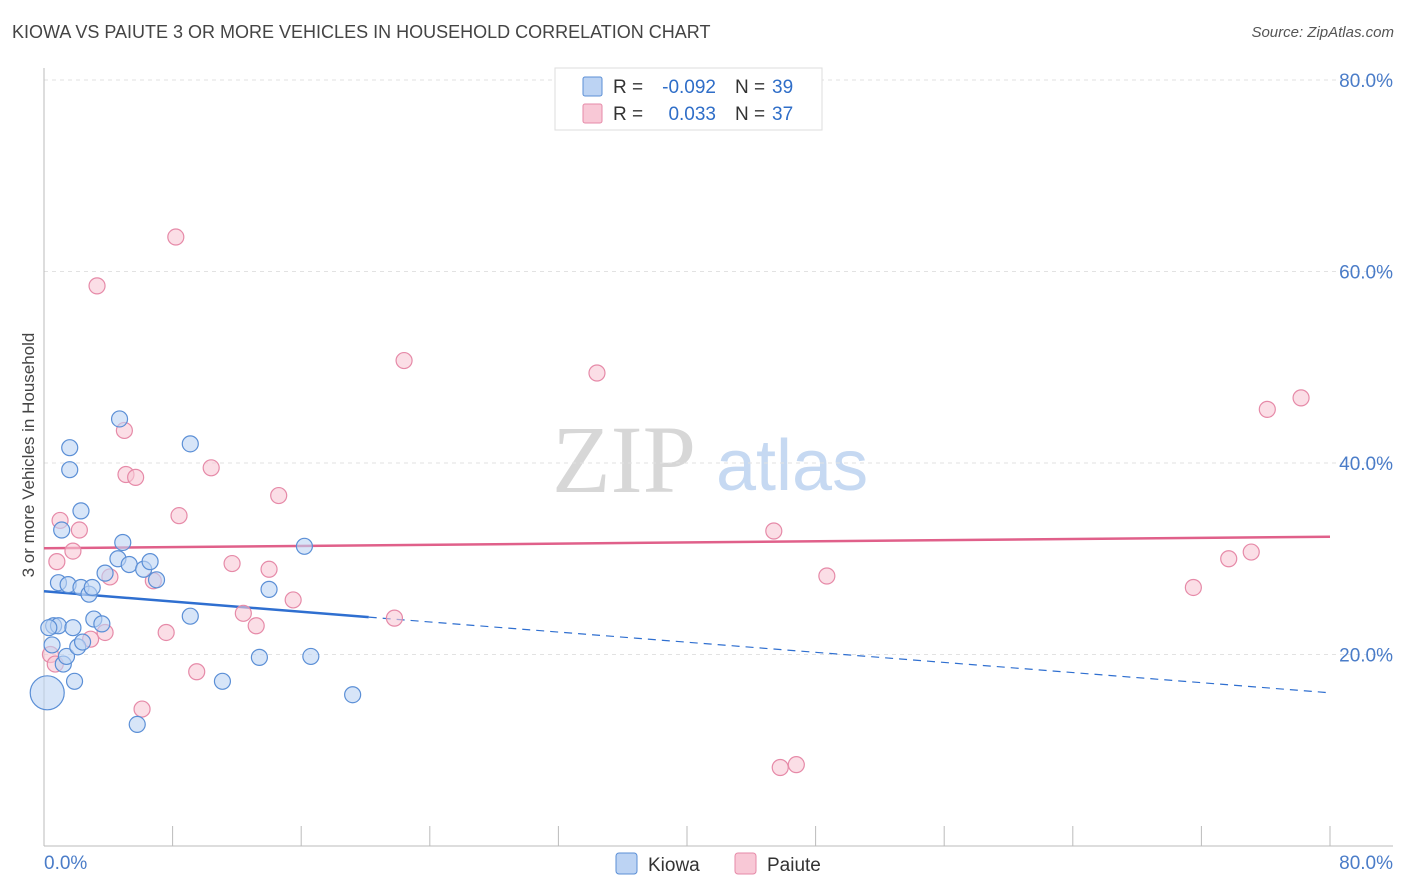  Describe the element at coordinates (792, 466) in the screenshot. I see `watermark-atlas: atlas` at that location.